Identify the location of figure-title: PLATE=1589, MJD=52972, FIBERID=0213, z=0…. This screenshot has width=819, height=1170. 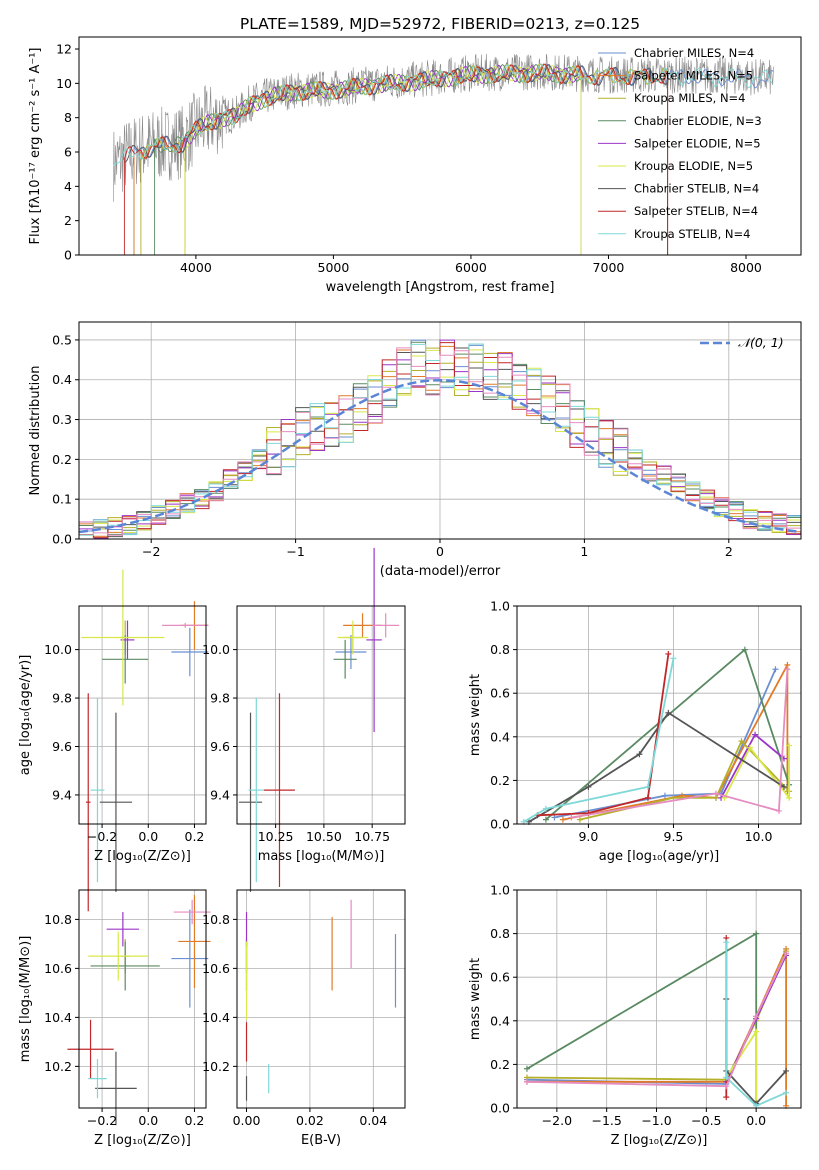
(440, 24).